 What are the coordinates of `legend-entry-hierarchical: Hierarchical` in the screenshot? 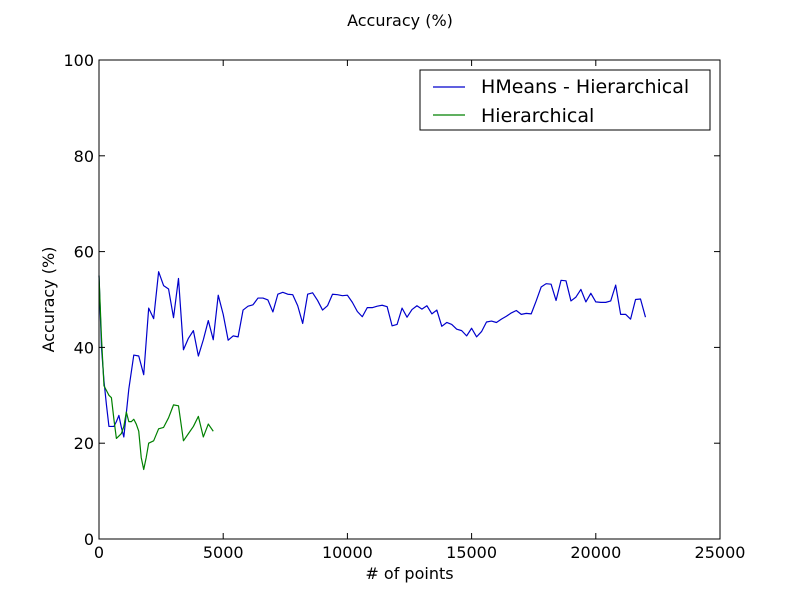 It's located at (537, 116).